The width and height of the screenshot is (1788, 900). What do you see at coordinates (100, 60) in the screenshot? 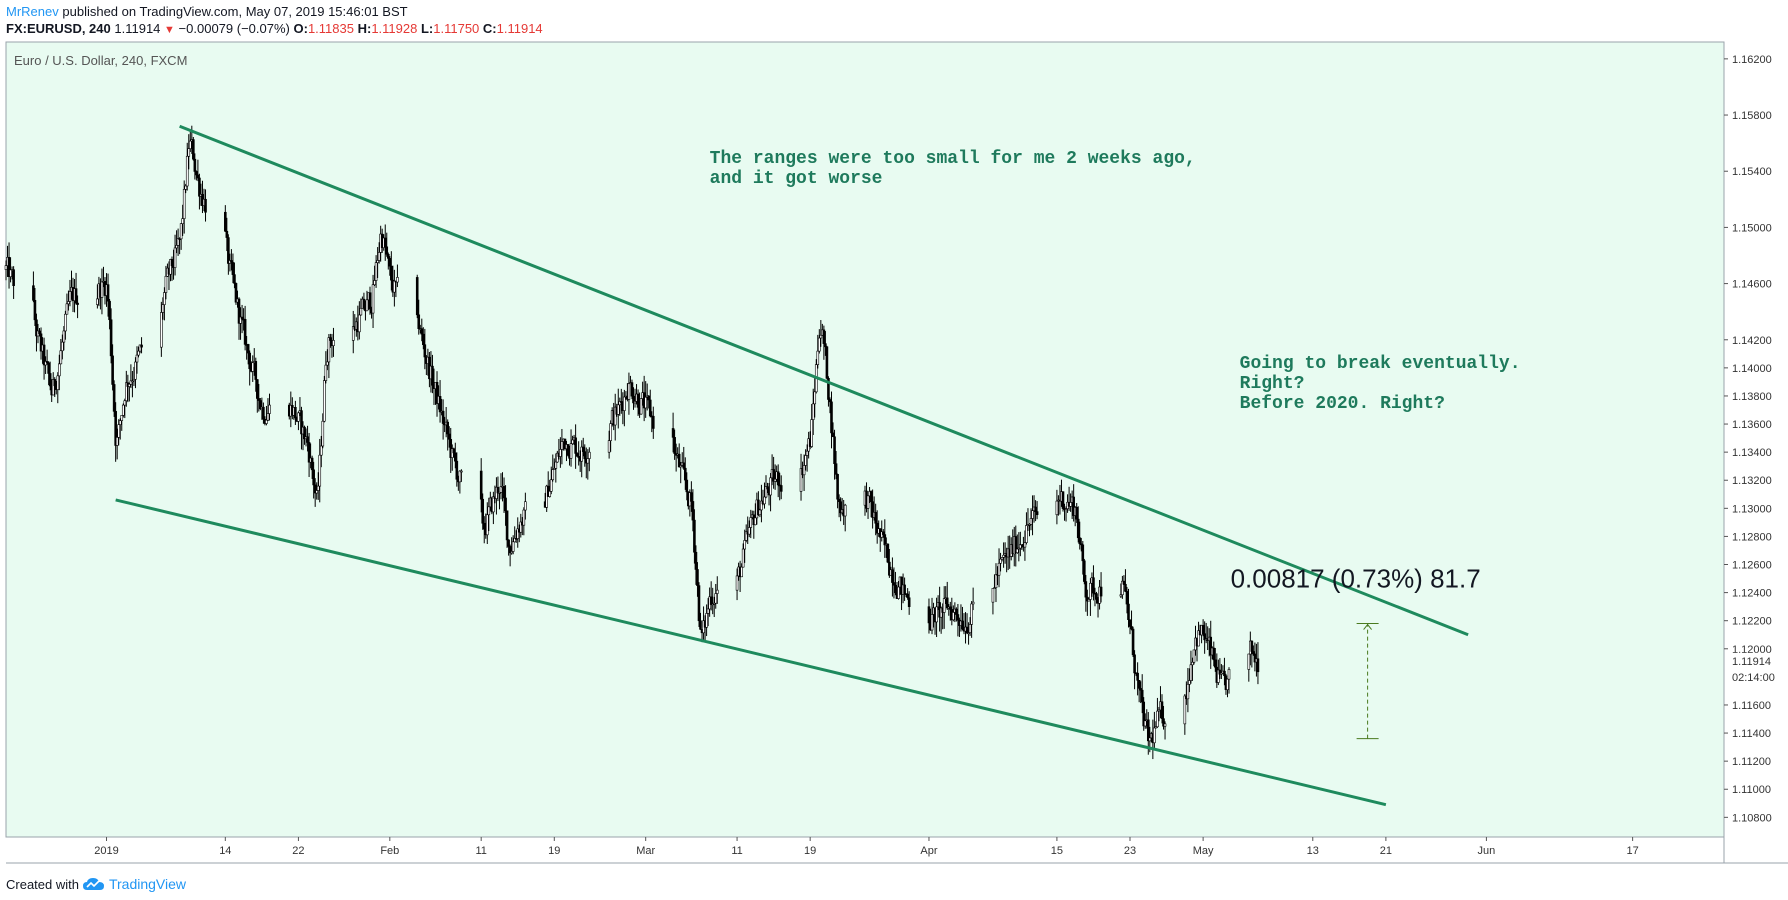
I see `chart-title: Euro / U.S. Dollar, 240, FXCM` at bounding box center [100, 60].